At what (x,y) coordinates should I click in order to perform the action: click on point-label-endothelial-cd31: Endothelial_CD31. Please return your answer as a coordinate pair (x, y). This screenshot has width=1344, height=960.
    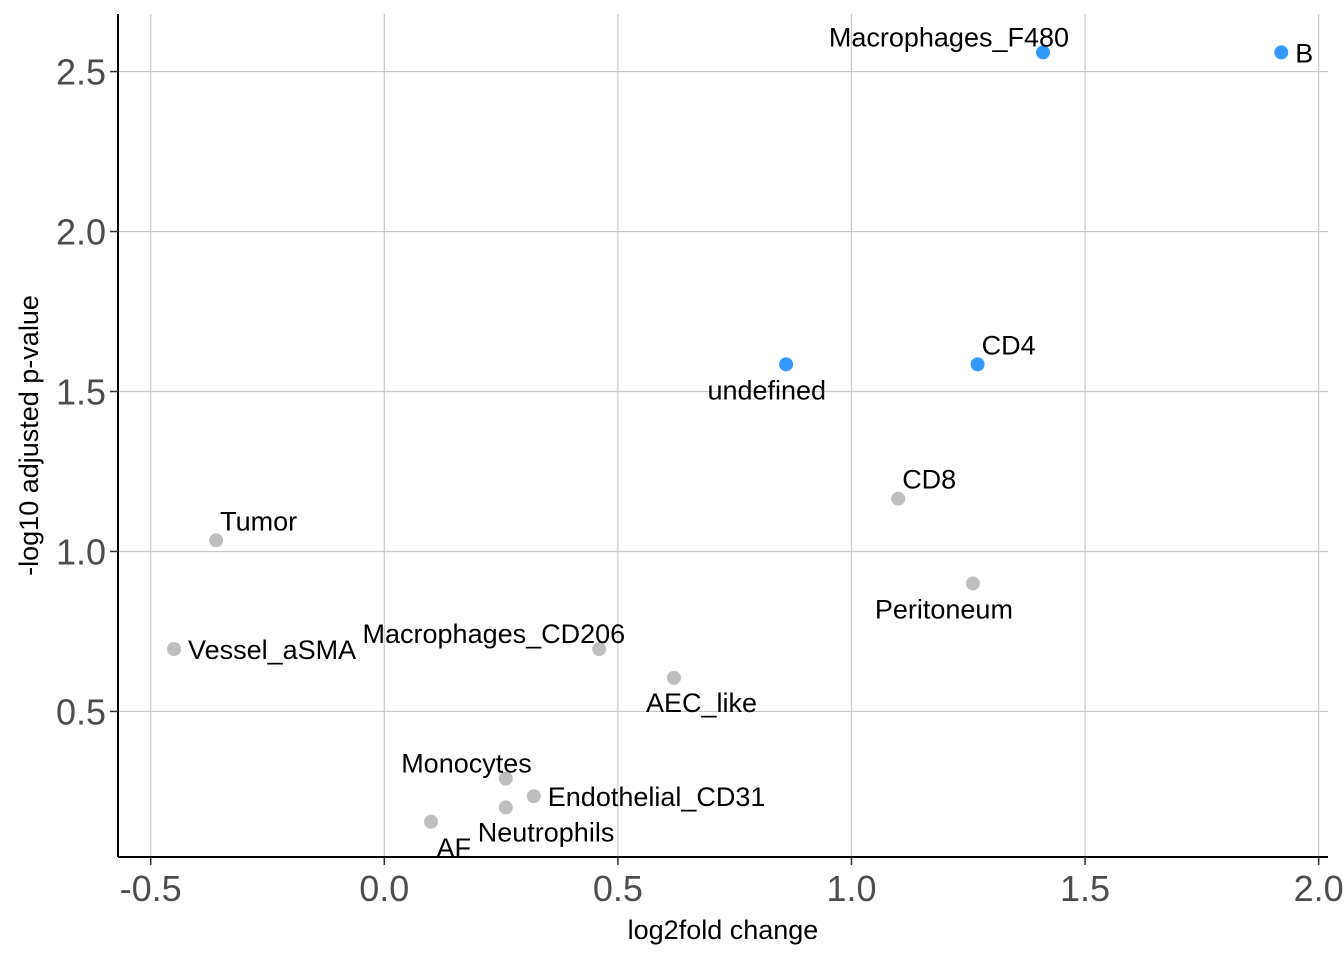
    Looking at the image, I should click on (657, 797).